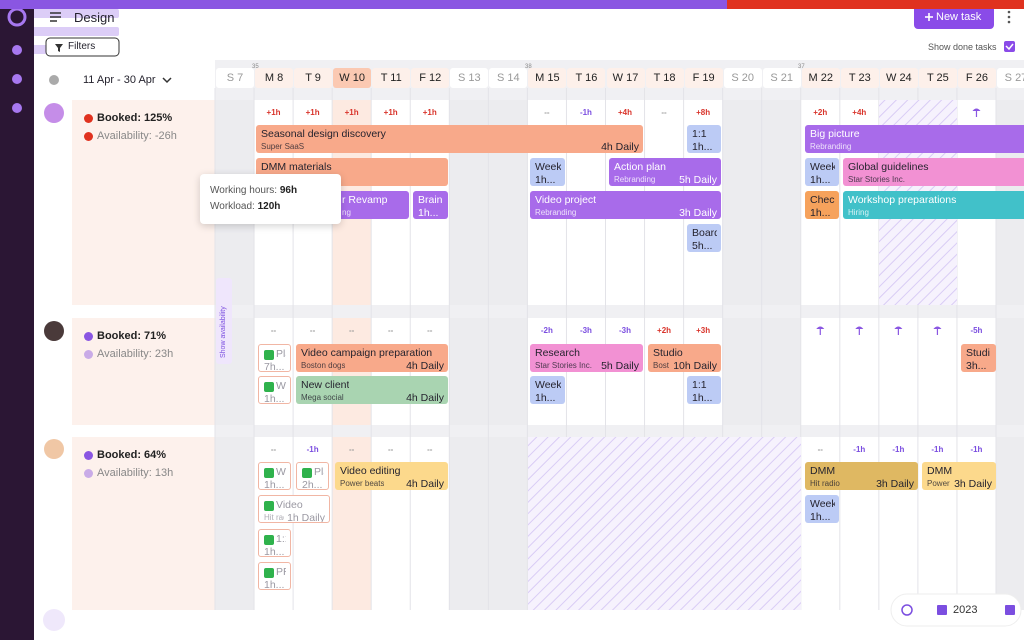 The image size is (1024, 640). I want to click on task-card: Studio Bost 10h Daily, so click(684, 358).